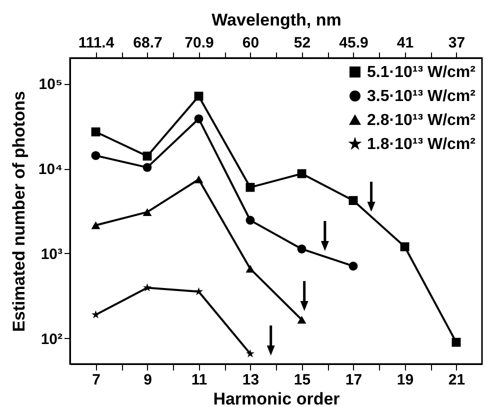  What do you see at coordinates (50, 85) in the screenshot?
I see `y-tick-label: 10⁵` at bounding box center [50, 85].